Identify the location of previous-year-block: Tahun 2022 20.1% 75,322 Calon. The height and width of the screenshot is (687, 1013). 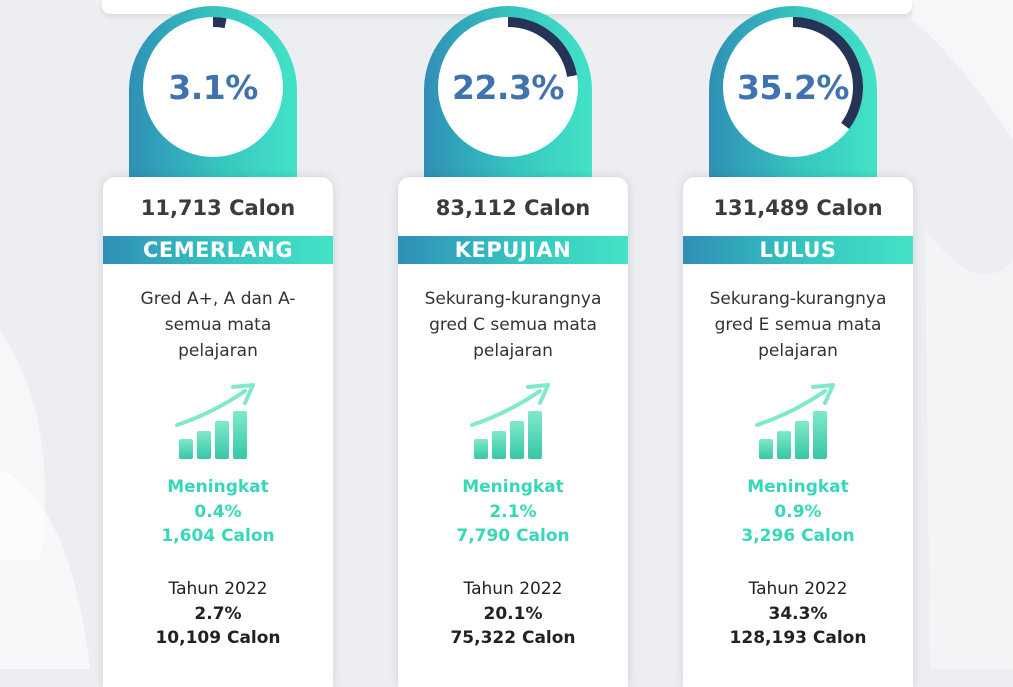
(513, 614).